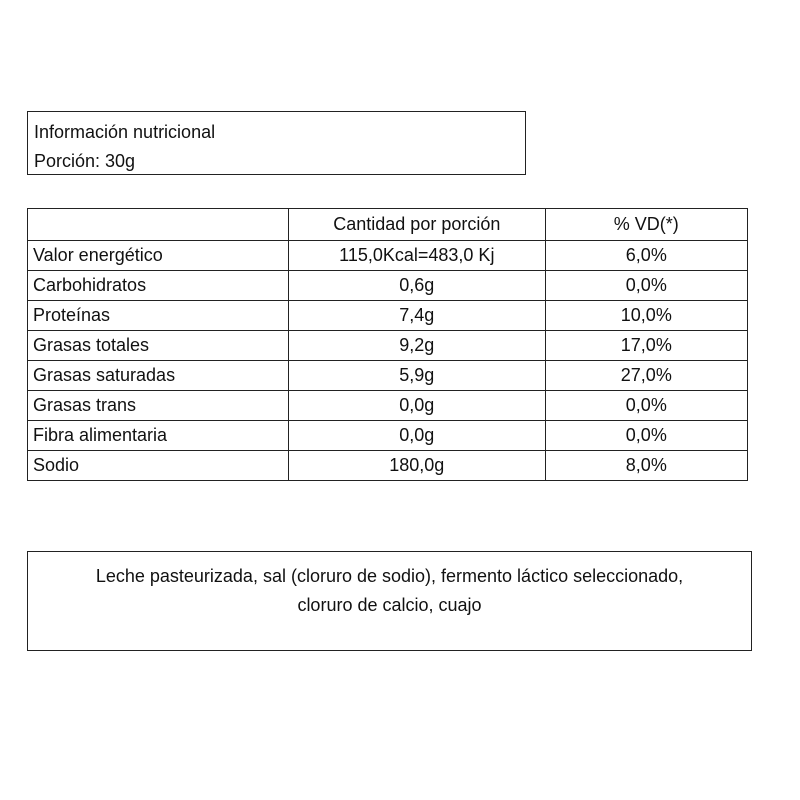  Describe the element at coordinates (158, 315) in the screenshot. I see `nutrient-name: Proteínas` at that location.